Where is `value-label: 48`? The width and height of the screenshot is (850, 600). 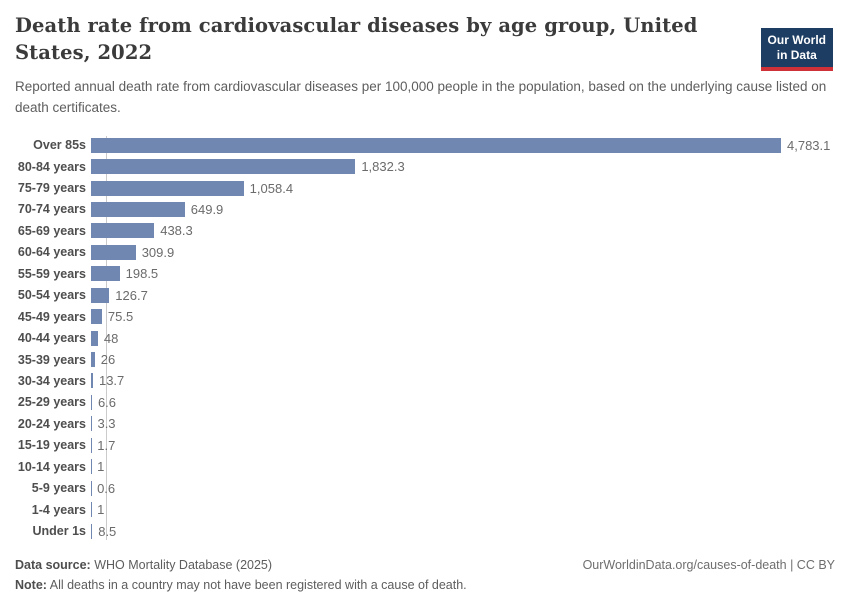
value-label: 48 is located at coordinates (111, 338).